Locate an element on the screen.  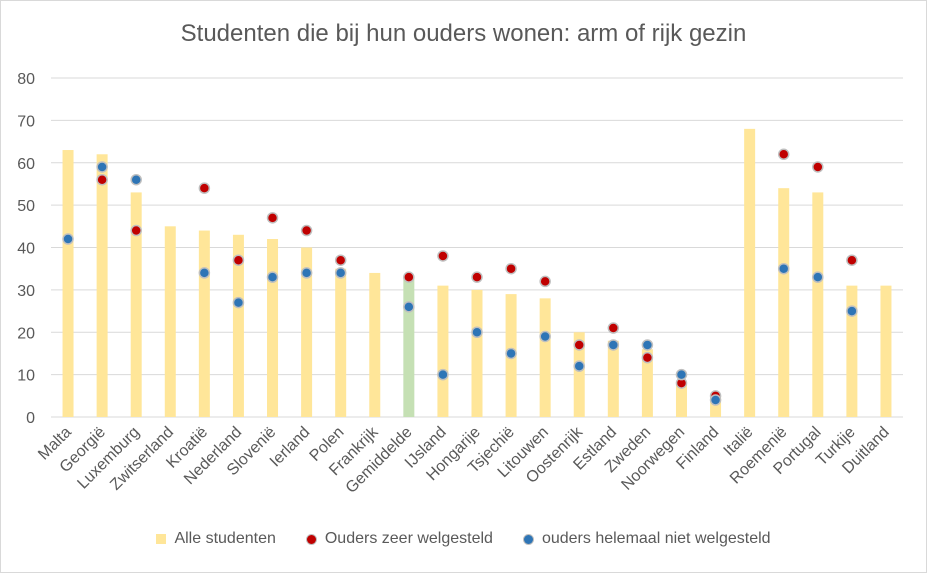
y-tick-label: 20 is located at coordinates (26, 333).